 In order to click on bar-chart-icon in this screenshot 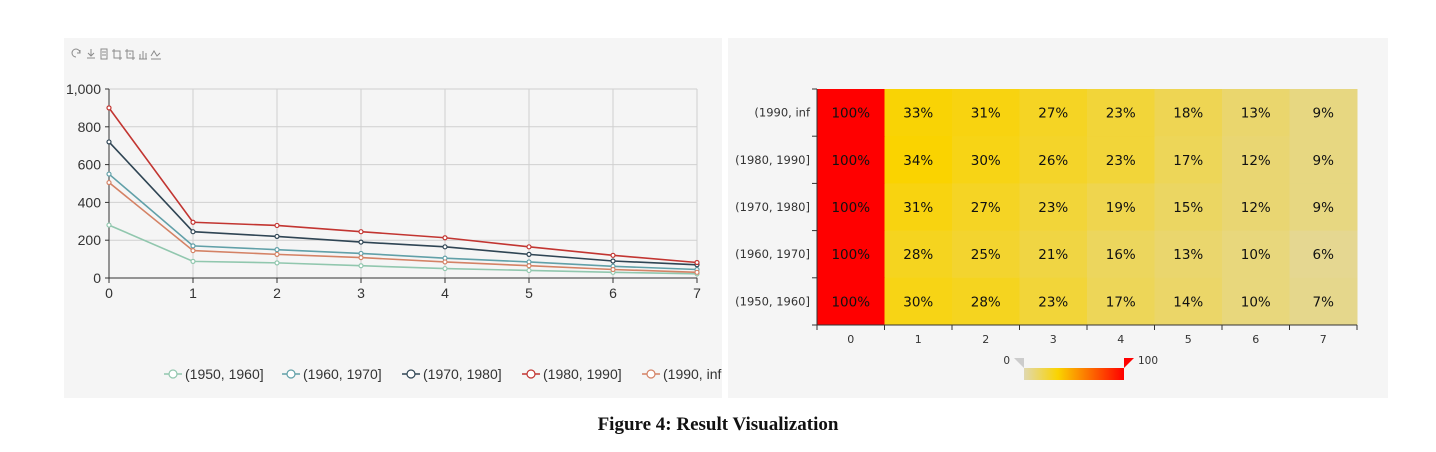, I will do `click(143, 55)`.